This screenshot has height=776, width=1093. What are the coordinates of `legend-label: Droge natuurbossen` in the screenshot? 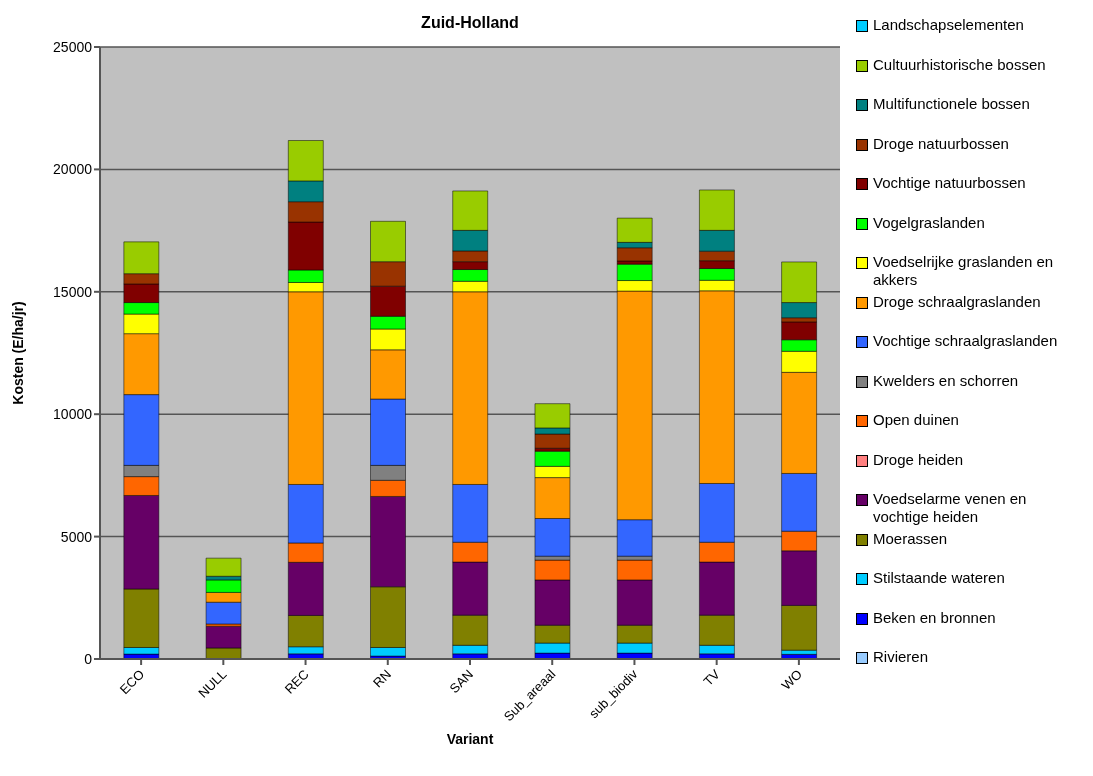 It's located at (941, 143).